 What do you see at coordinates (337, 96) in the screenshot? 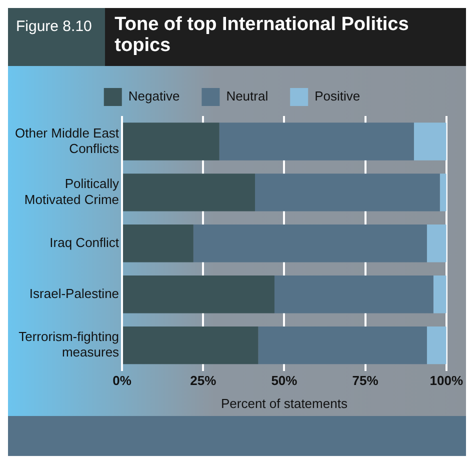
I see `legend-label: Positive` at bounding box center [337, 96].